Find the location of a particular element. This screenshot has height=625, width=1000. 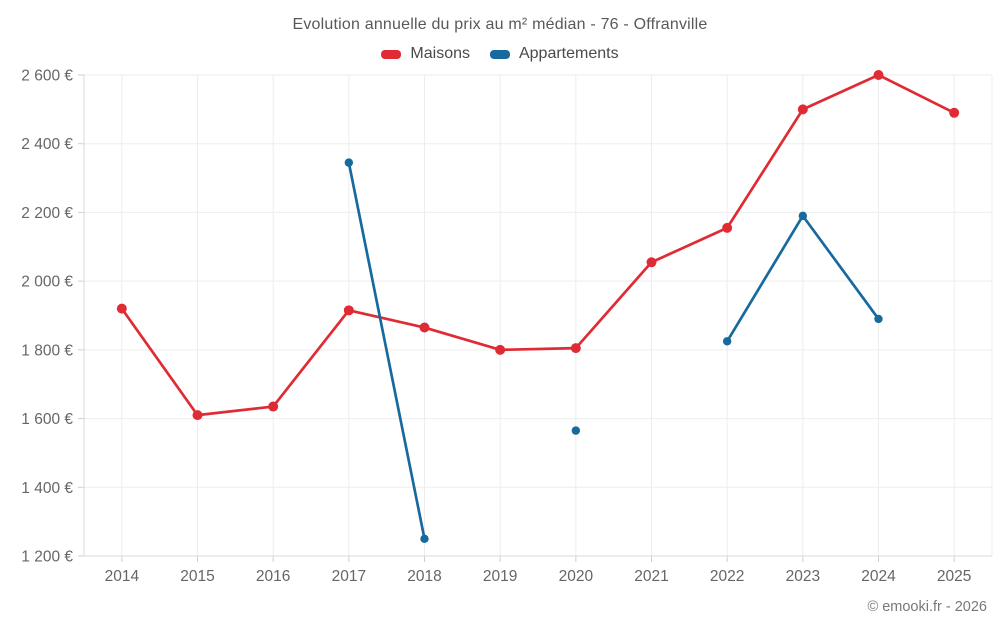

x-axis-tick-label: 2020 is located at coordinates (576, 576).